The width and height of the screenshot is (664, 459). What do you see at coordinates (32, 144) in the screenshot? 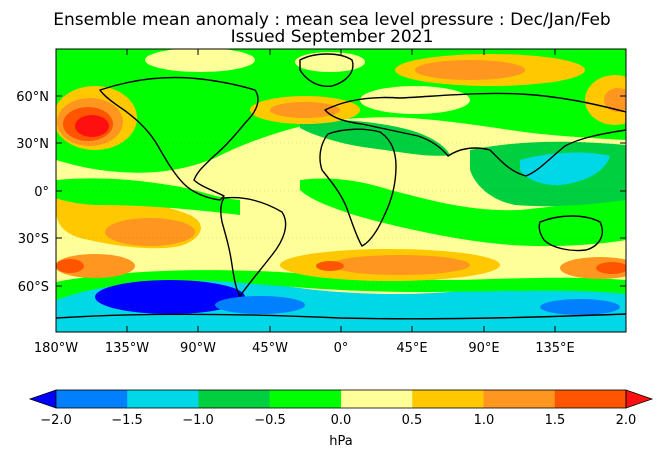
I see `lat-label-30n: 30°N` at bounding box center [32, 144].